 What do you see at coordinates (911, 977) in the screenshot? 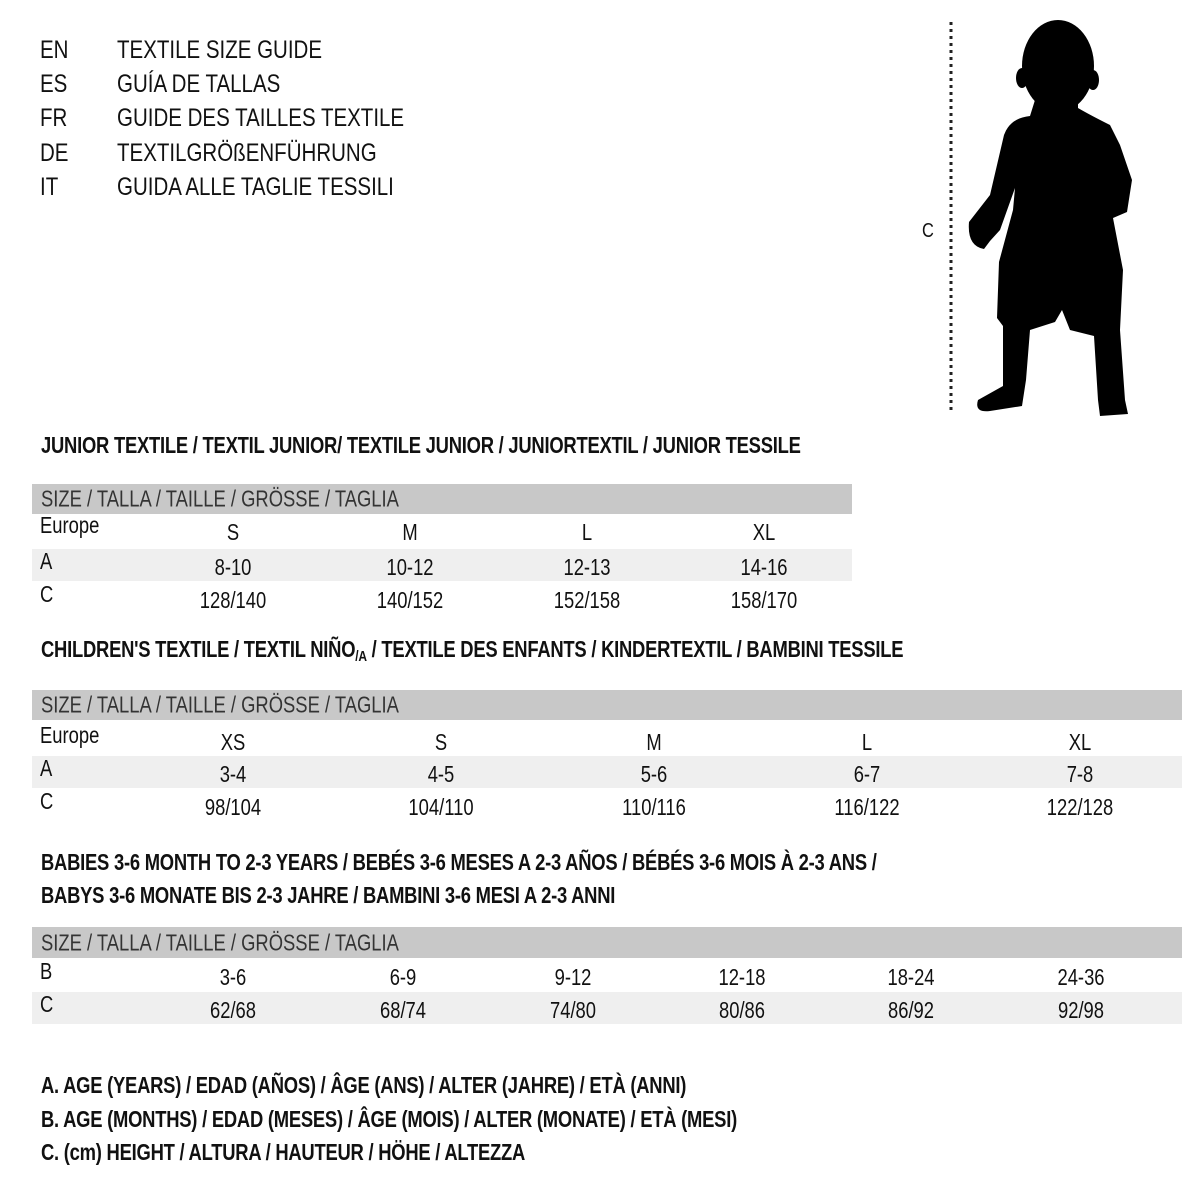
I see `table-cell: 18-24` at bounding box center [911, 977].